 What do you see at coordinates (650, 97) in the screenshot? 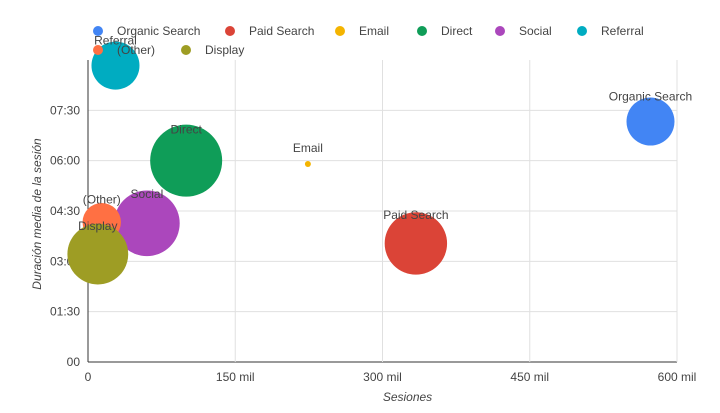
I see `bubble-label-organic-search: Organic Search` at bounding box center [650, 97].